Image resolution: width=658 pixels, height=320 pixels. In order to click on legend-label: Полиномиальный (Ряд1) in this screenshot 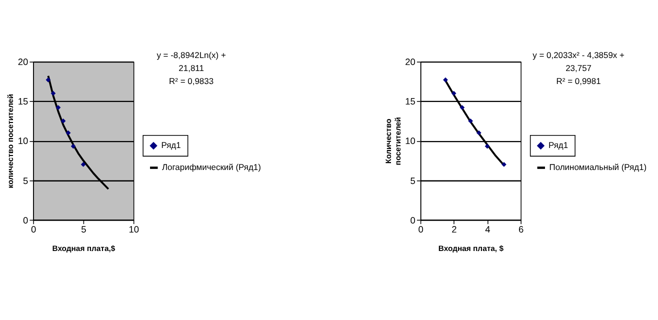, I will do `click(598, 167)`.